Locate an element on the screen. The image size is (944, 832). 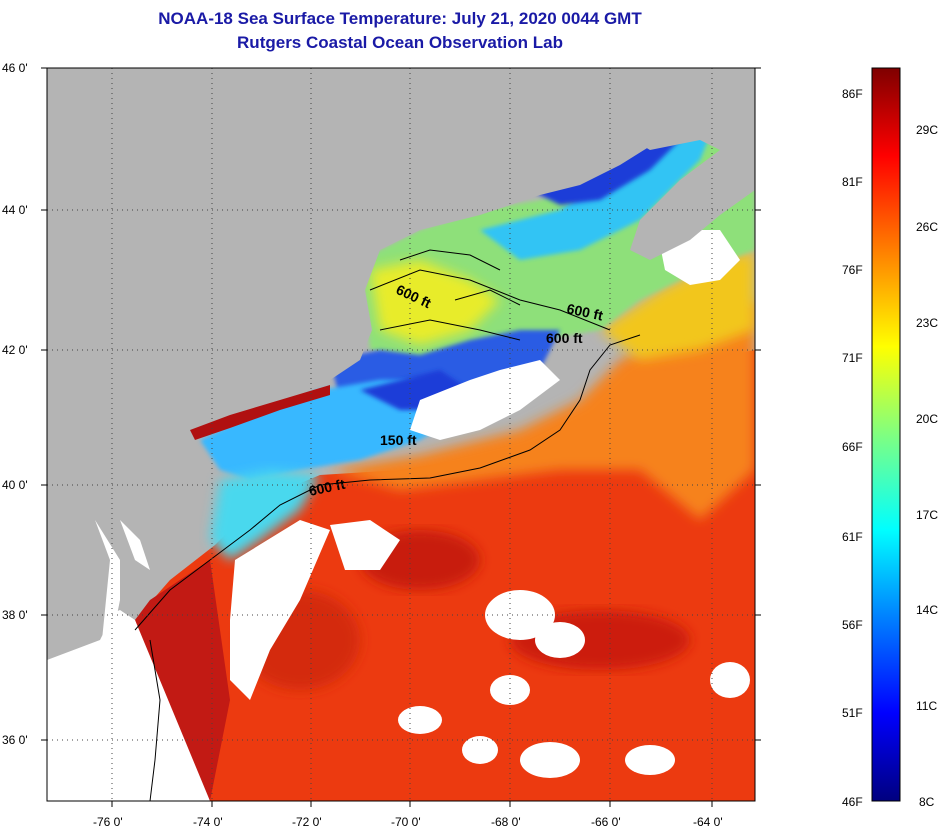
colorbar-label-f: 76F is located at coordinates (852, 270).